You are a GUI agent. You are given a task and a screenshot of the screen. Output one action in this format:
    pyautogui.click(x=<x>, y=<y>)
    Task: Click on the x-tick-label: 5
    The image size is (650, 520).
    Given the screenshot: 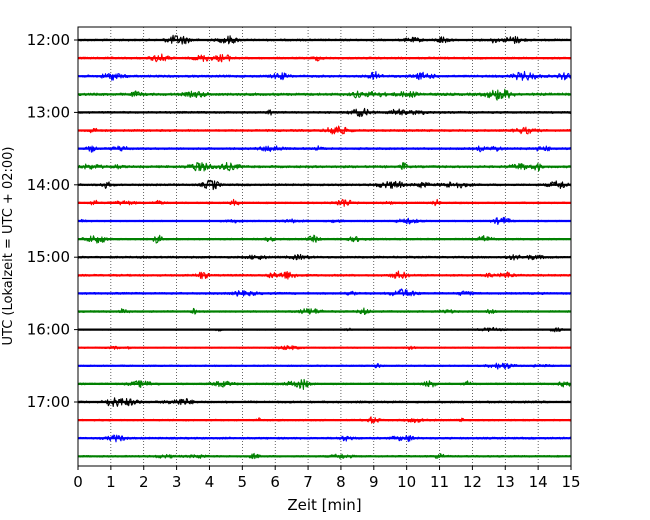 What is the action you would take?
    pyautogui.click(x=243, y=482)
    